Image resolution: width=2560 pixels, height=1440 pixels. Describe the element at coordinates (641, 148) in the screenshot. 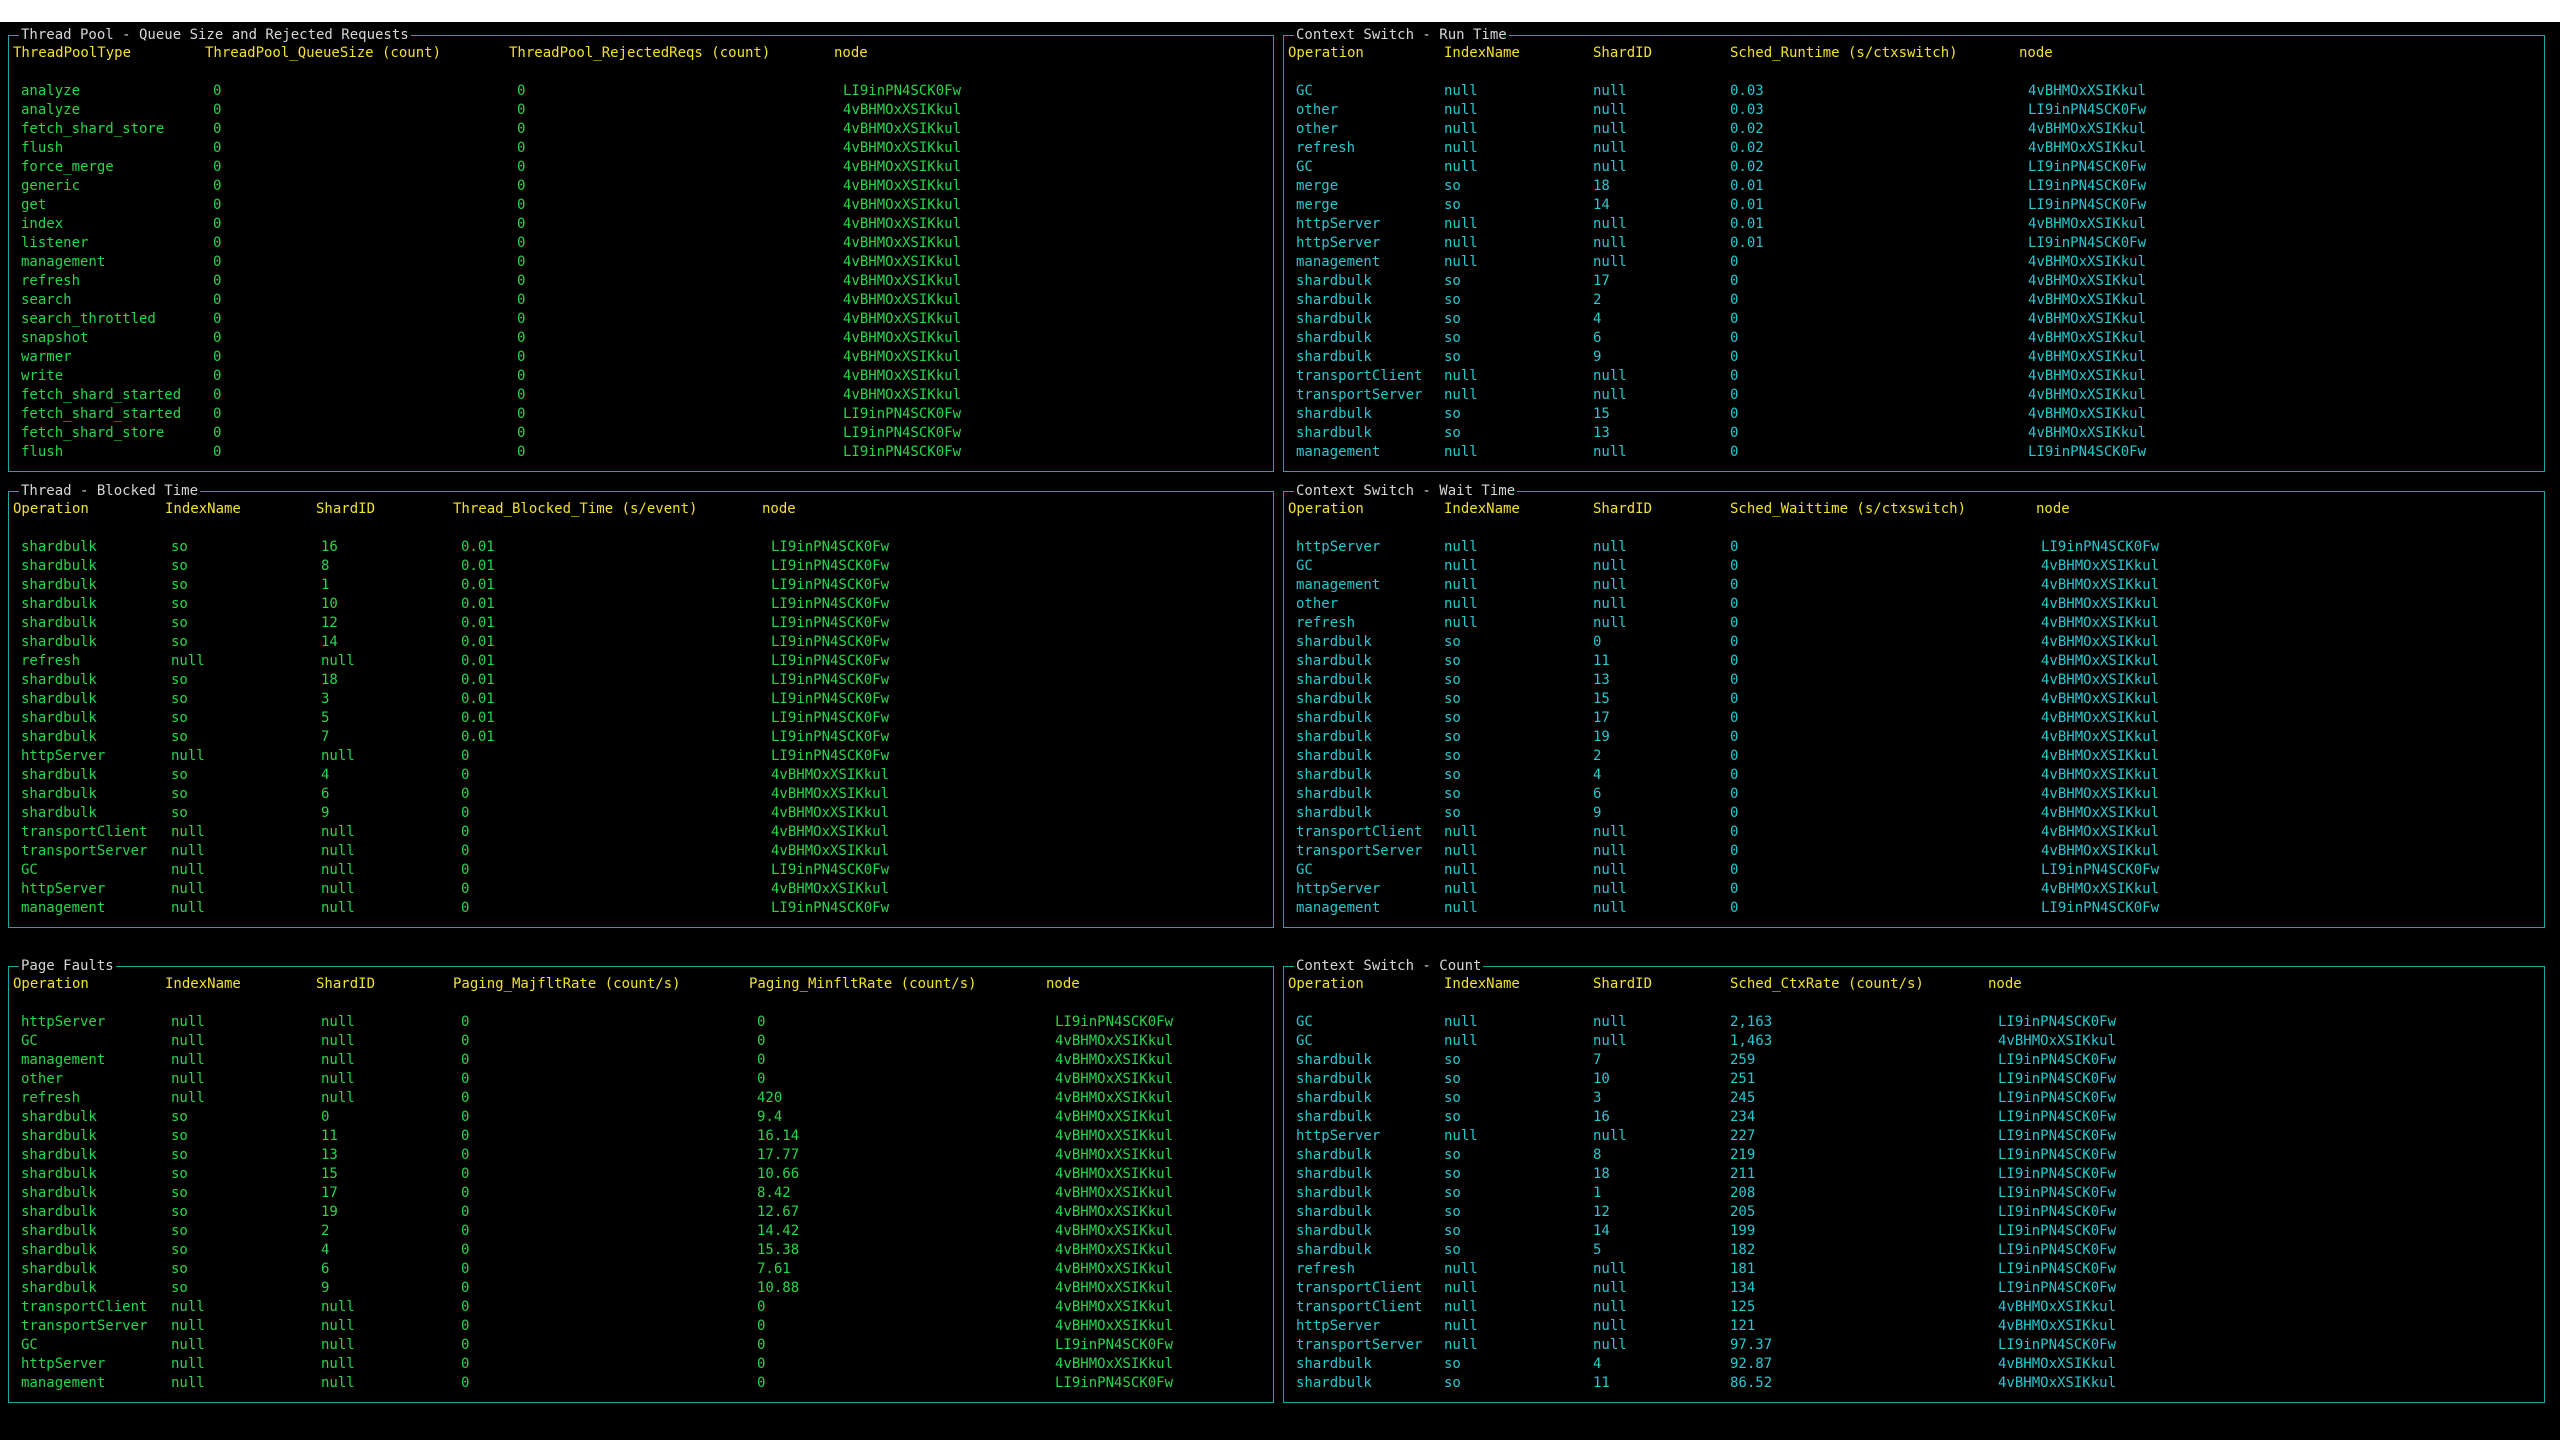

I see `table-row: flush 0 0 4vBHMOxXSIKkul` at that location.